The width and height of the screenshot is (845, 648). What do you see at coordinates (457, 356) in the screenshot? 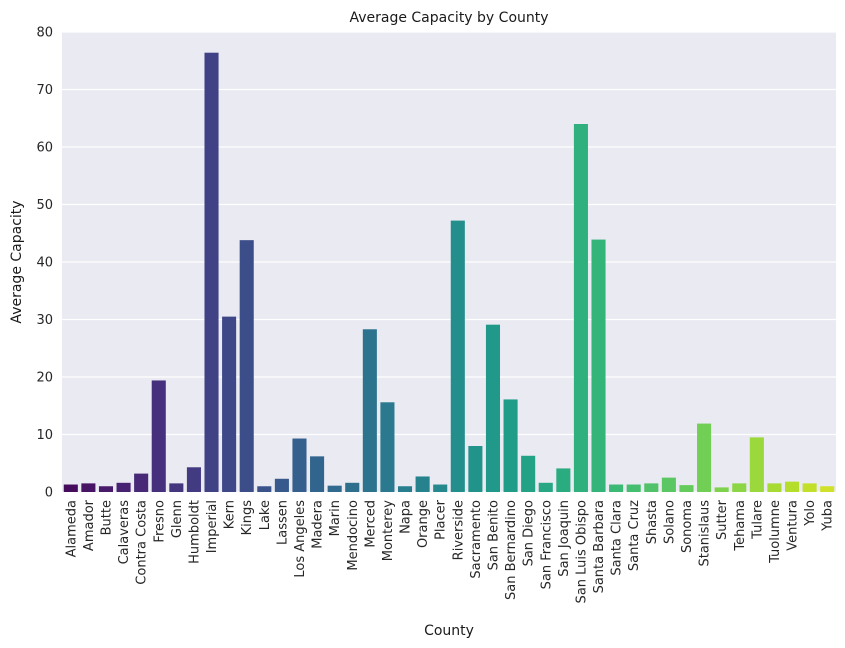
I see `bar-riverside` at bounding box center [457, 356].